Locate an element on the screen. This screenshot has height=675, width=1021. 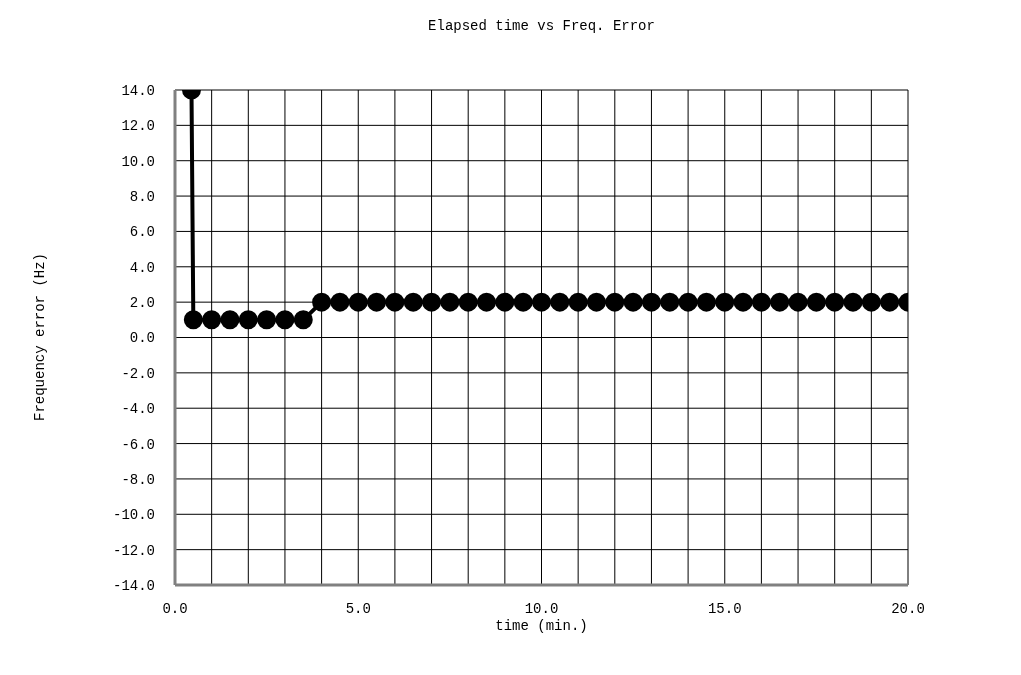
y-tick-label: 12.0 is located at coordinates (138, 126).